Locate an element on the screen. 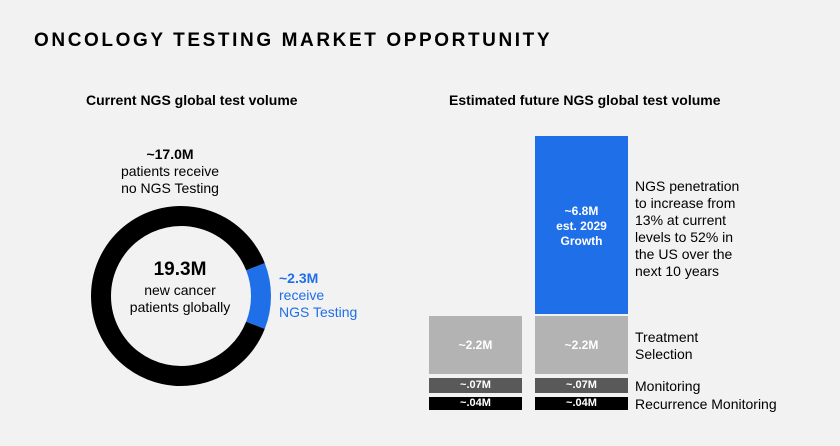  donut-center-label: 19.3M new cancer patients globally is located at coordinates (180, 287).